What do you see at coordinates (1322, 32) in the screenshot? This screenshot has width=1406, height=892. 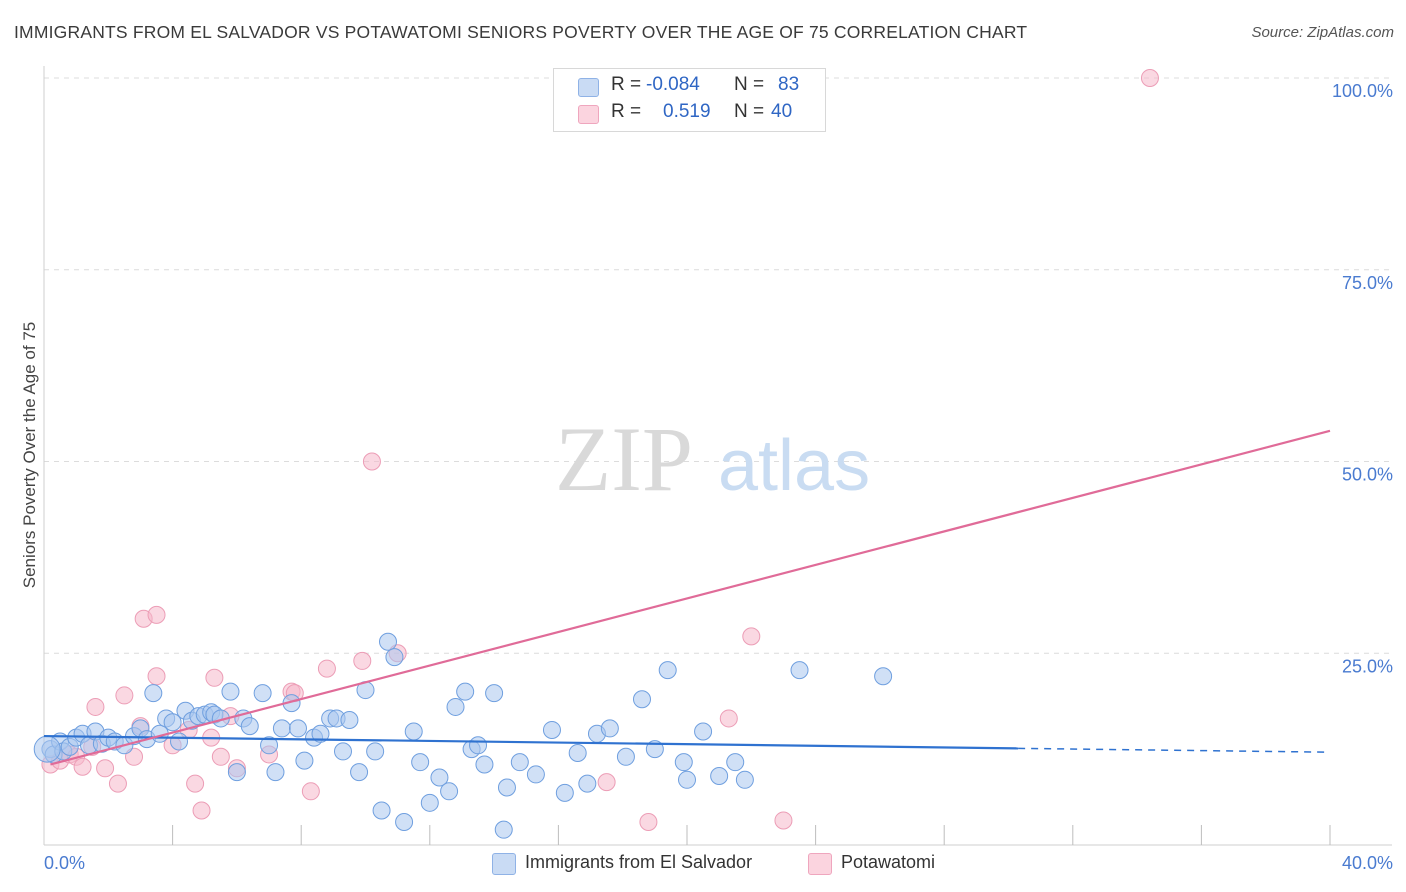 I see `source-note: Source: ZipAtlas.com` at bounding box center [1322, 32].